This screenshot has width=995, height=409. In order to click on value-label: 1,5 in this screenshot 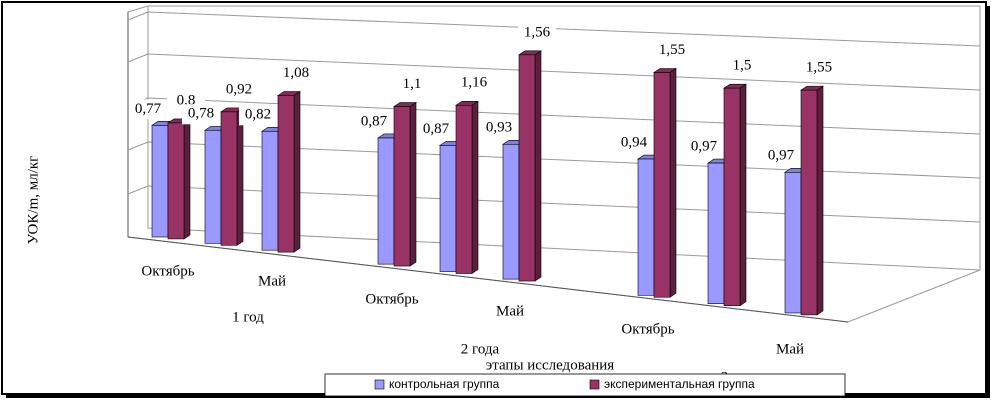, I will do `click(742, 66)`.